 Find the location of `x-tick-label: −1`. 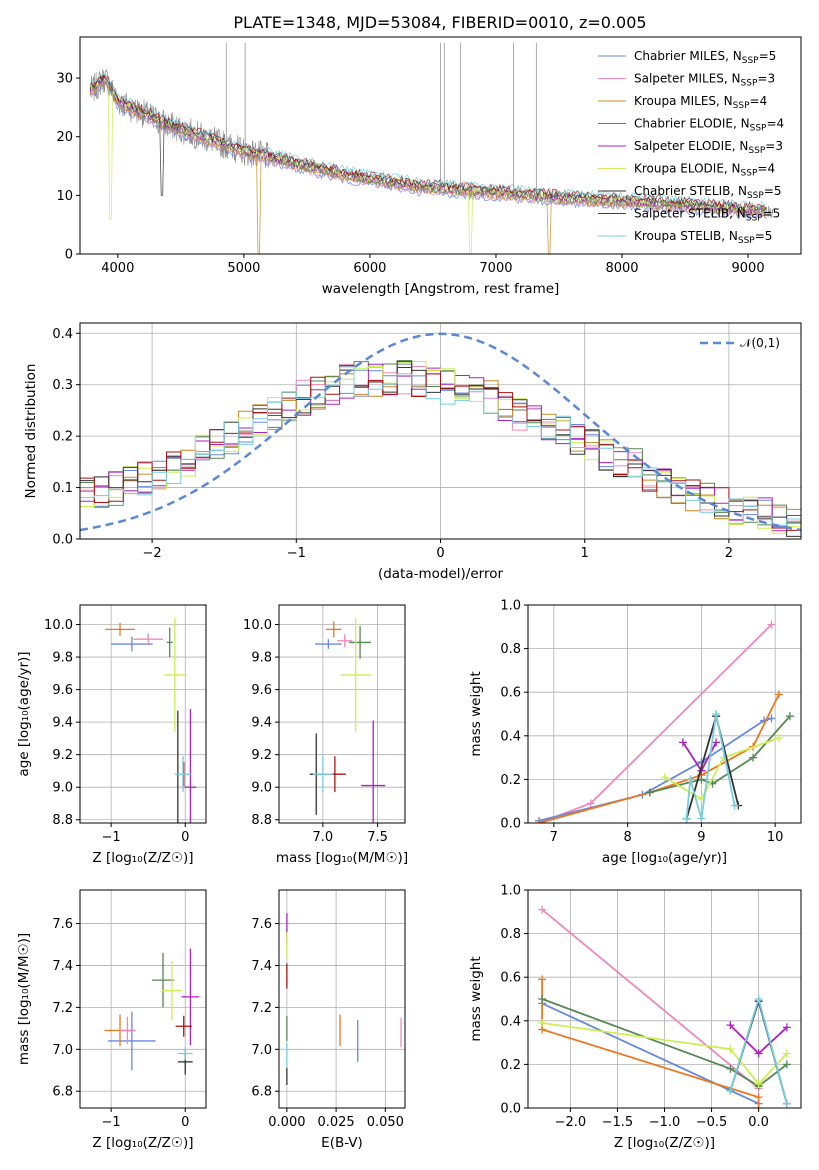

x-tick-label: −1 is located at coordinates (111, 837).